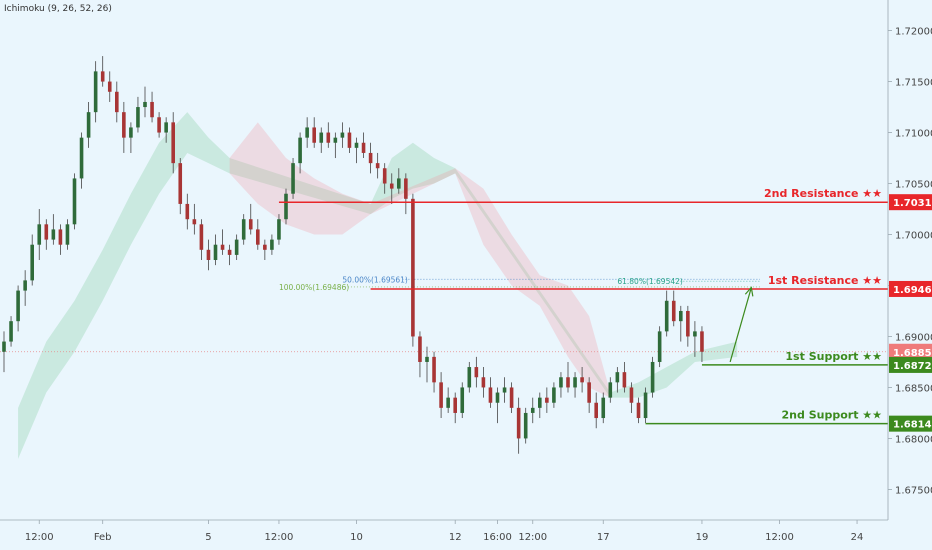  I want to click on fib-label: 50.00%(1.69561), so click(375, 279).